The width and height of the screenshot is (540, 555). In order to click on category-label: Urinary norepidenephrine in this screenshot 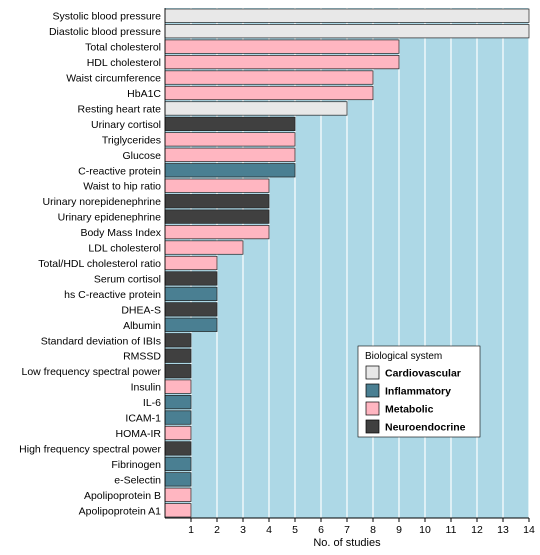, I will do `click(102, 202)`.